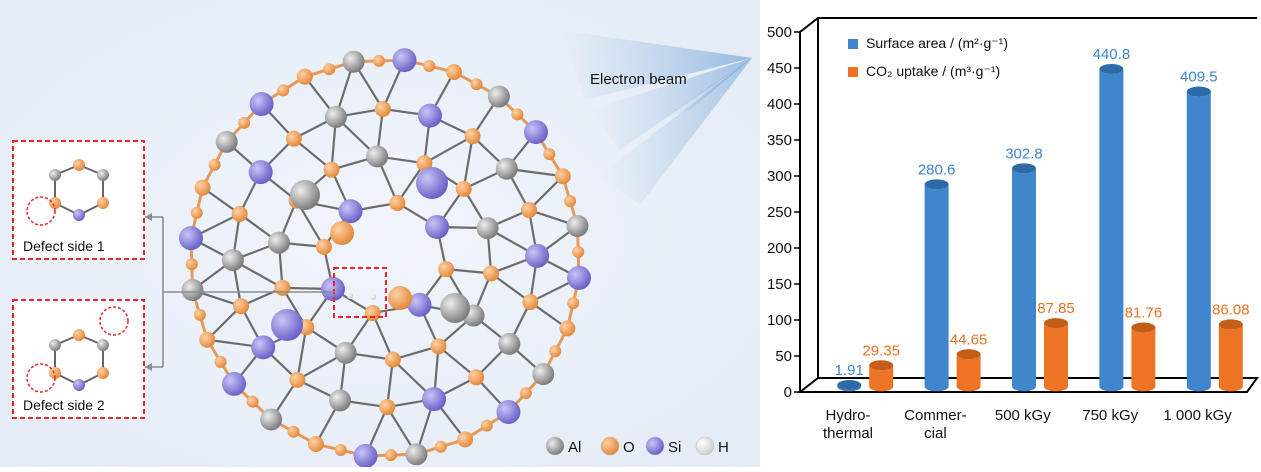 This screenshot has width=1261, height=472. What do you see at coordinates (610, 446) in the screenshot?
I see `legend-swatch-o` at bounding box center [610, 446].